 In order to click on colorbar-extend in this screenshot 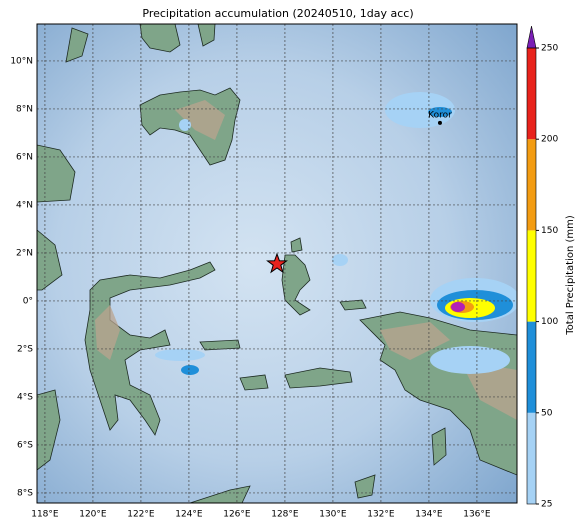, I will do `click(531, 37)`.